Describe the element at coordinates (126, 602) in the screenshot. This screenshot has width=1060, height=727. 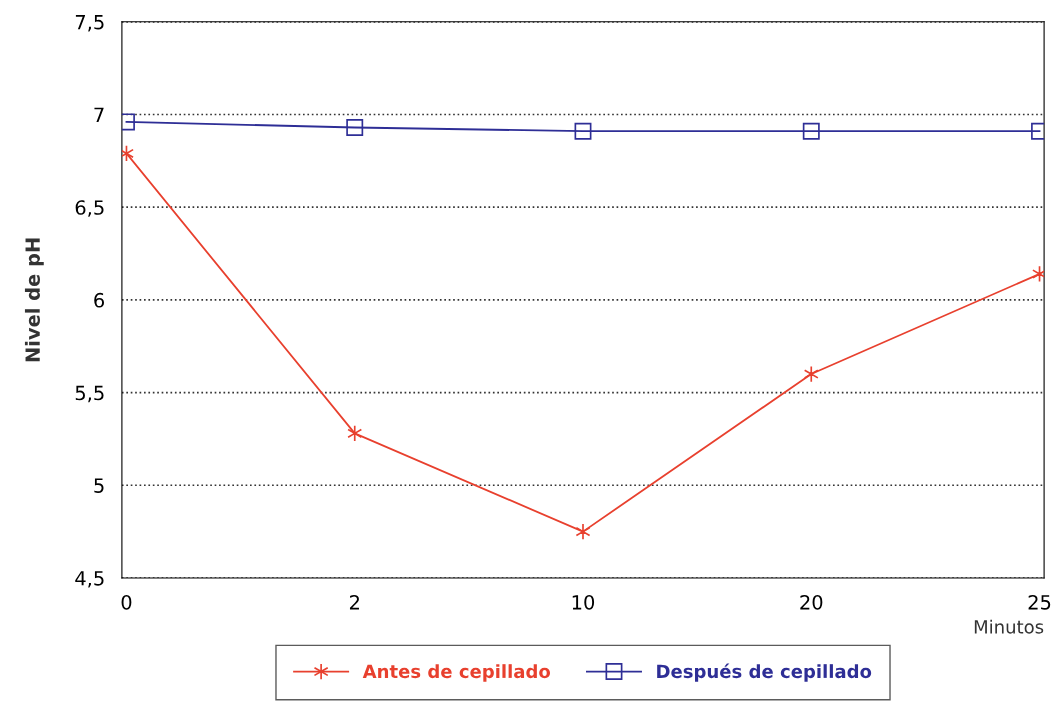
I see `x-tick-label: 0` at that location.